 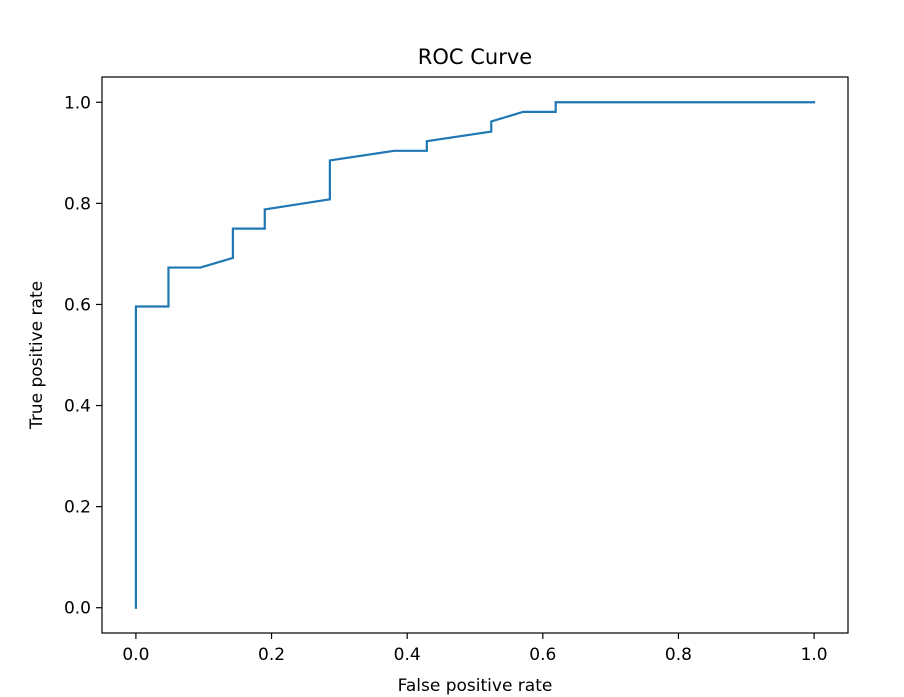 I want to click on y-tick-label: 0.6, so click(x=77, y=305).